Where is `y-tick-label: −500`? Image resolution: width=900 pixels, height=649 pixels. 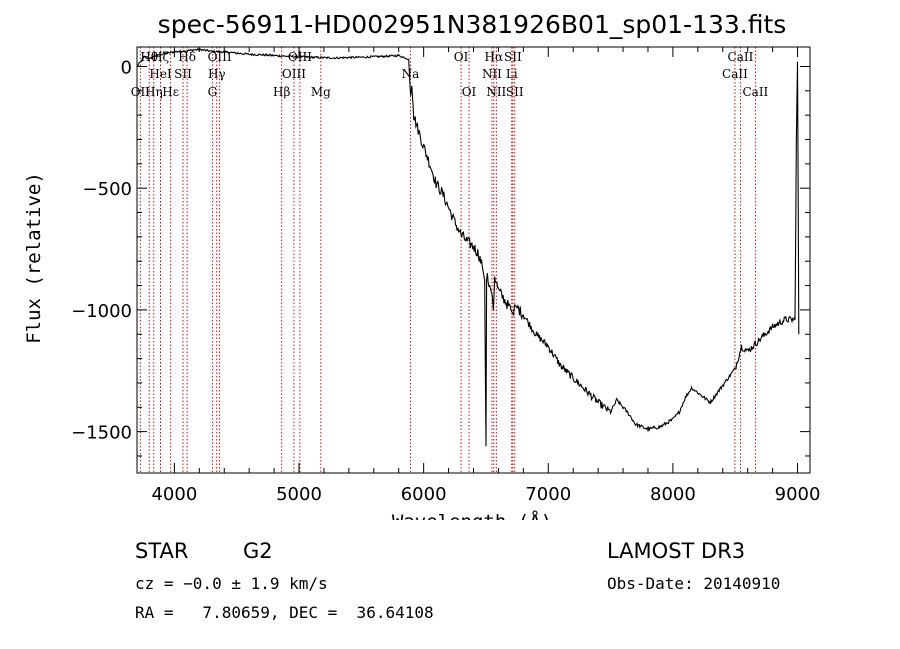
y-tick-label: −500 is located at coordinates (107, 189).